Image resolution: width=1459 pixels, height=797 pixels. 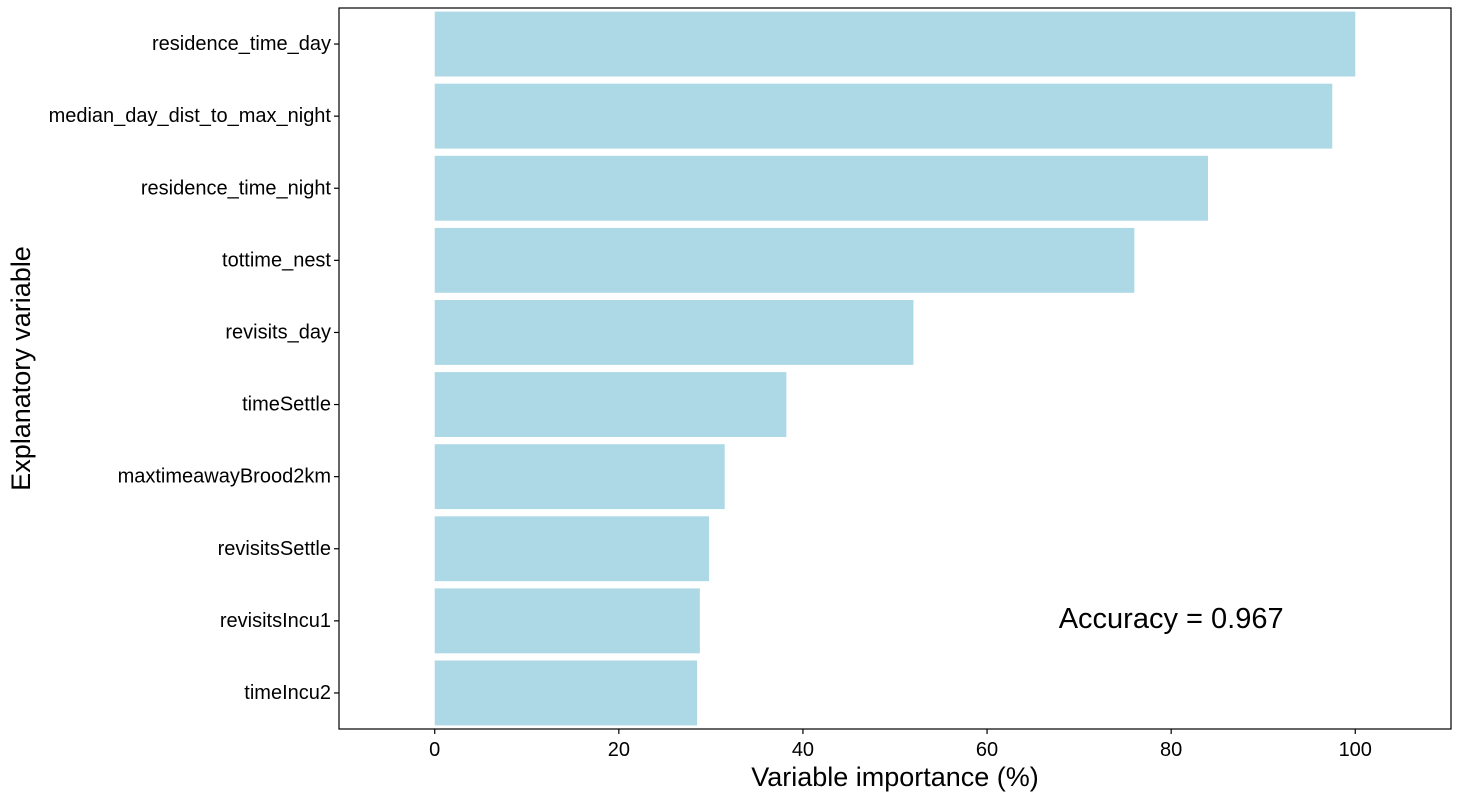 What do you see at coordinates (803, 750) in the screenshot?
I see `x-tick-label: 40` at bounding box center [803, 750].